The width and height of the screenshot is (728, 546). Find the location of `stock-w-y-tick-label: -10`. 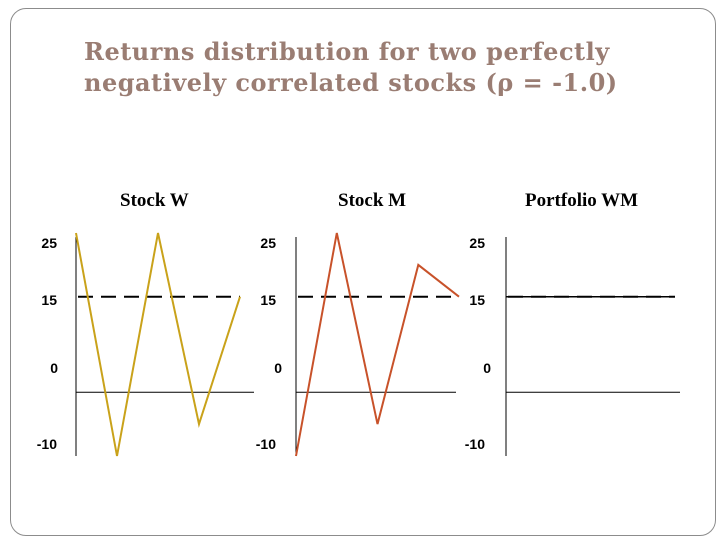

stock-w-y-tick-label: -10 is located at coordinates (47, 444).